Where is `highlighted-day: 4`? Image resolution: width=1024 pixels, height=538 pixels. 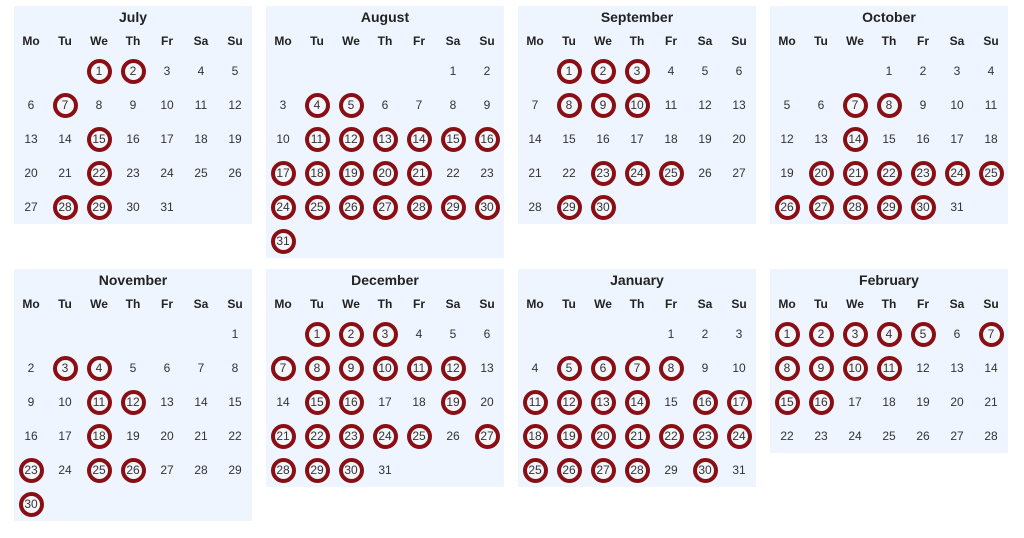 highlighted-day: 4 is located at coordinates (317, 105).